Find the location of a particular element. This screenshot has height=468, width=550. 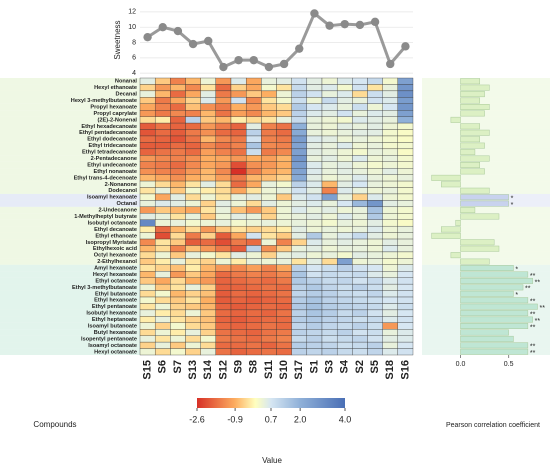

significance: ** is located at coordinates (528, 289).